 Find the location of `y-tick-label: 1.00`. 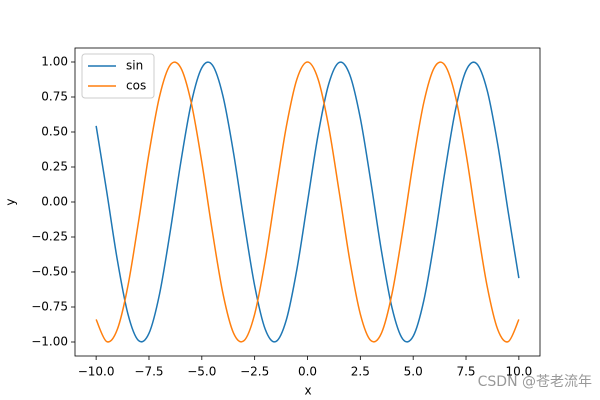

y-tick-label: 1.00 is located at coordinates (54, 62).